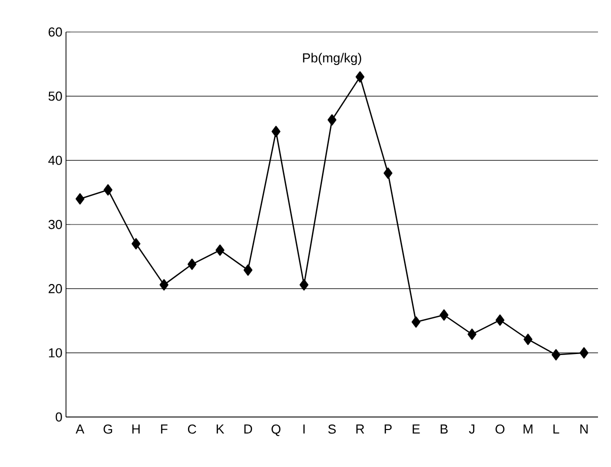 Image resolution: width=611 pixels, height=467 pixels. Describe the element at coordinates (55, 353) in the screenshot. I see `y-tick-label: 10` at that location.